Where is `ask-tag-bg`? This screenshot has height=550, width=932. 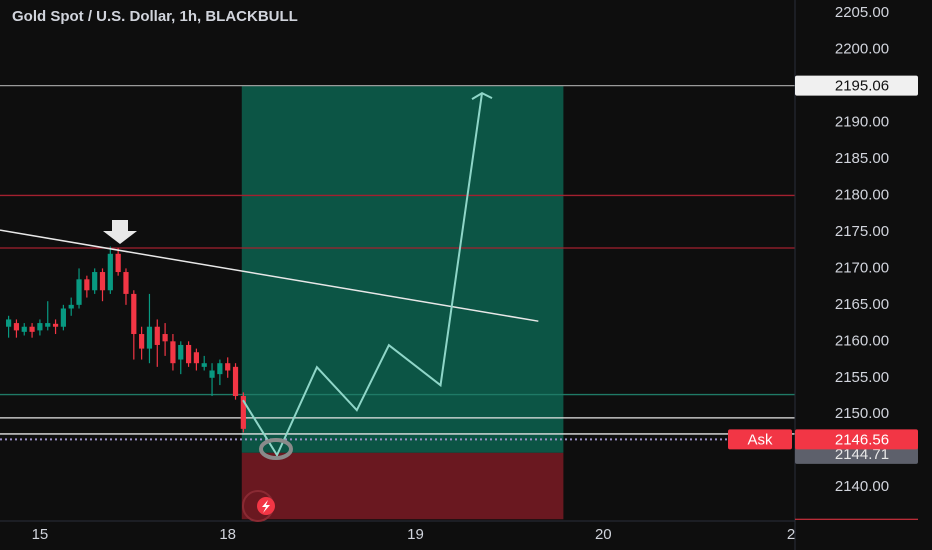
ask-tag-bg is located at coordinates (760, 439).